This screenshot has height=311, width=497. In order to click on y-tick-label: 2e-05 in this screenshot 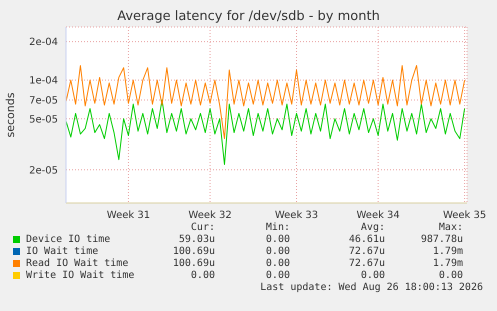, I will do `click(43, 170)`.